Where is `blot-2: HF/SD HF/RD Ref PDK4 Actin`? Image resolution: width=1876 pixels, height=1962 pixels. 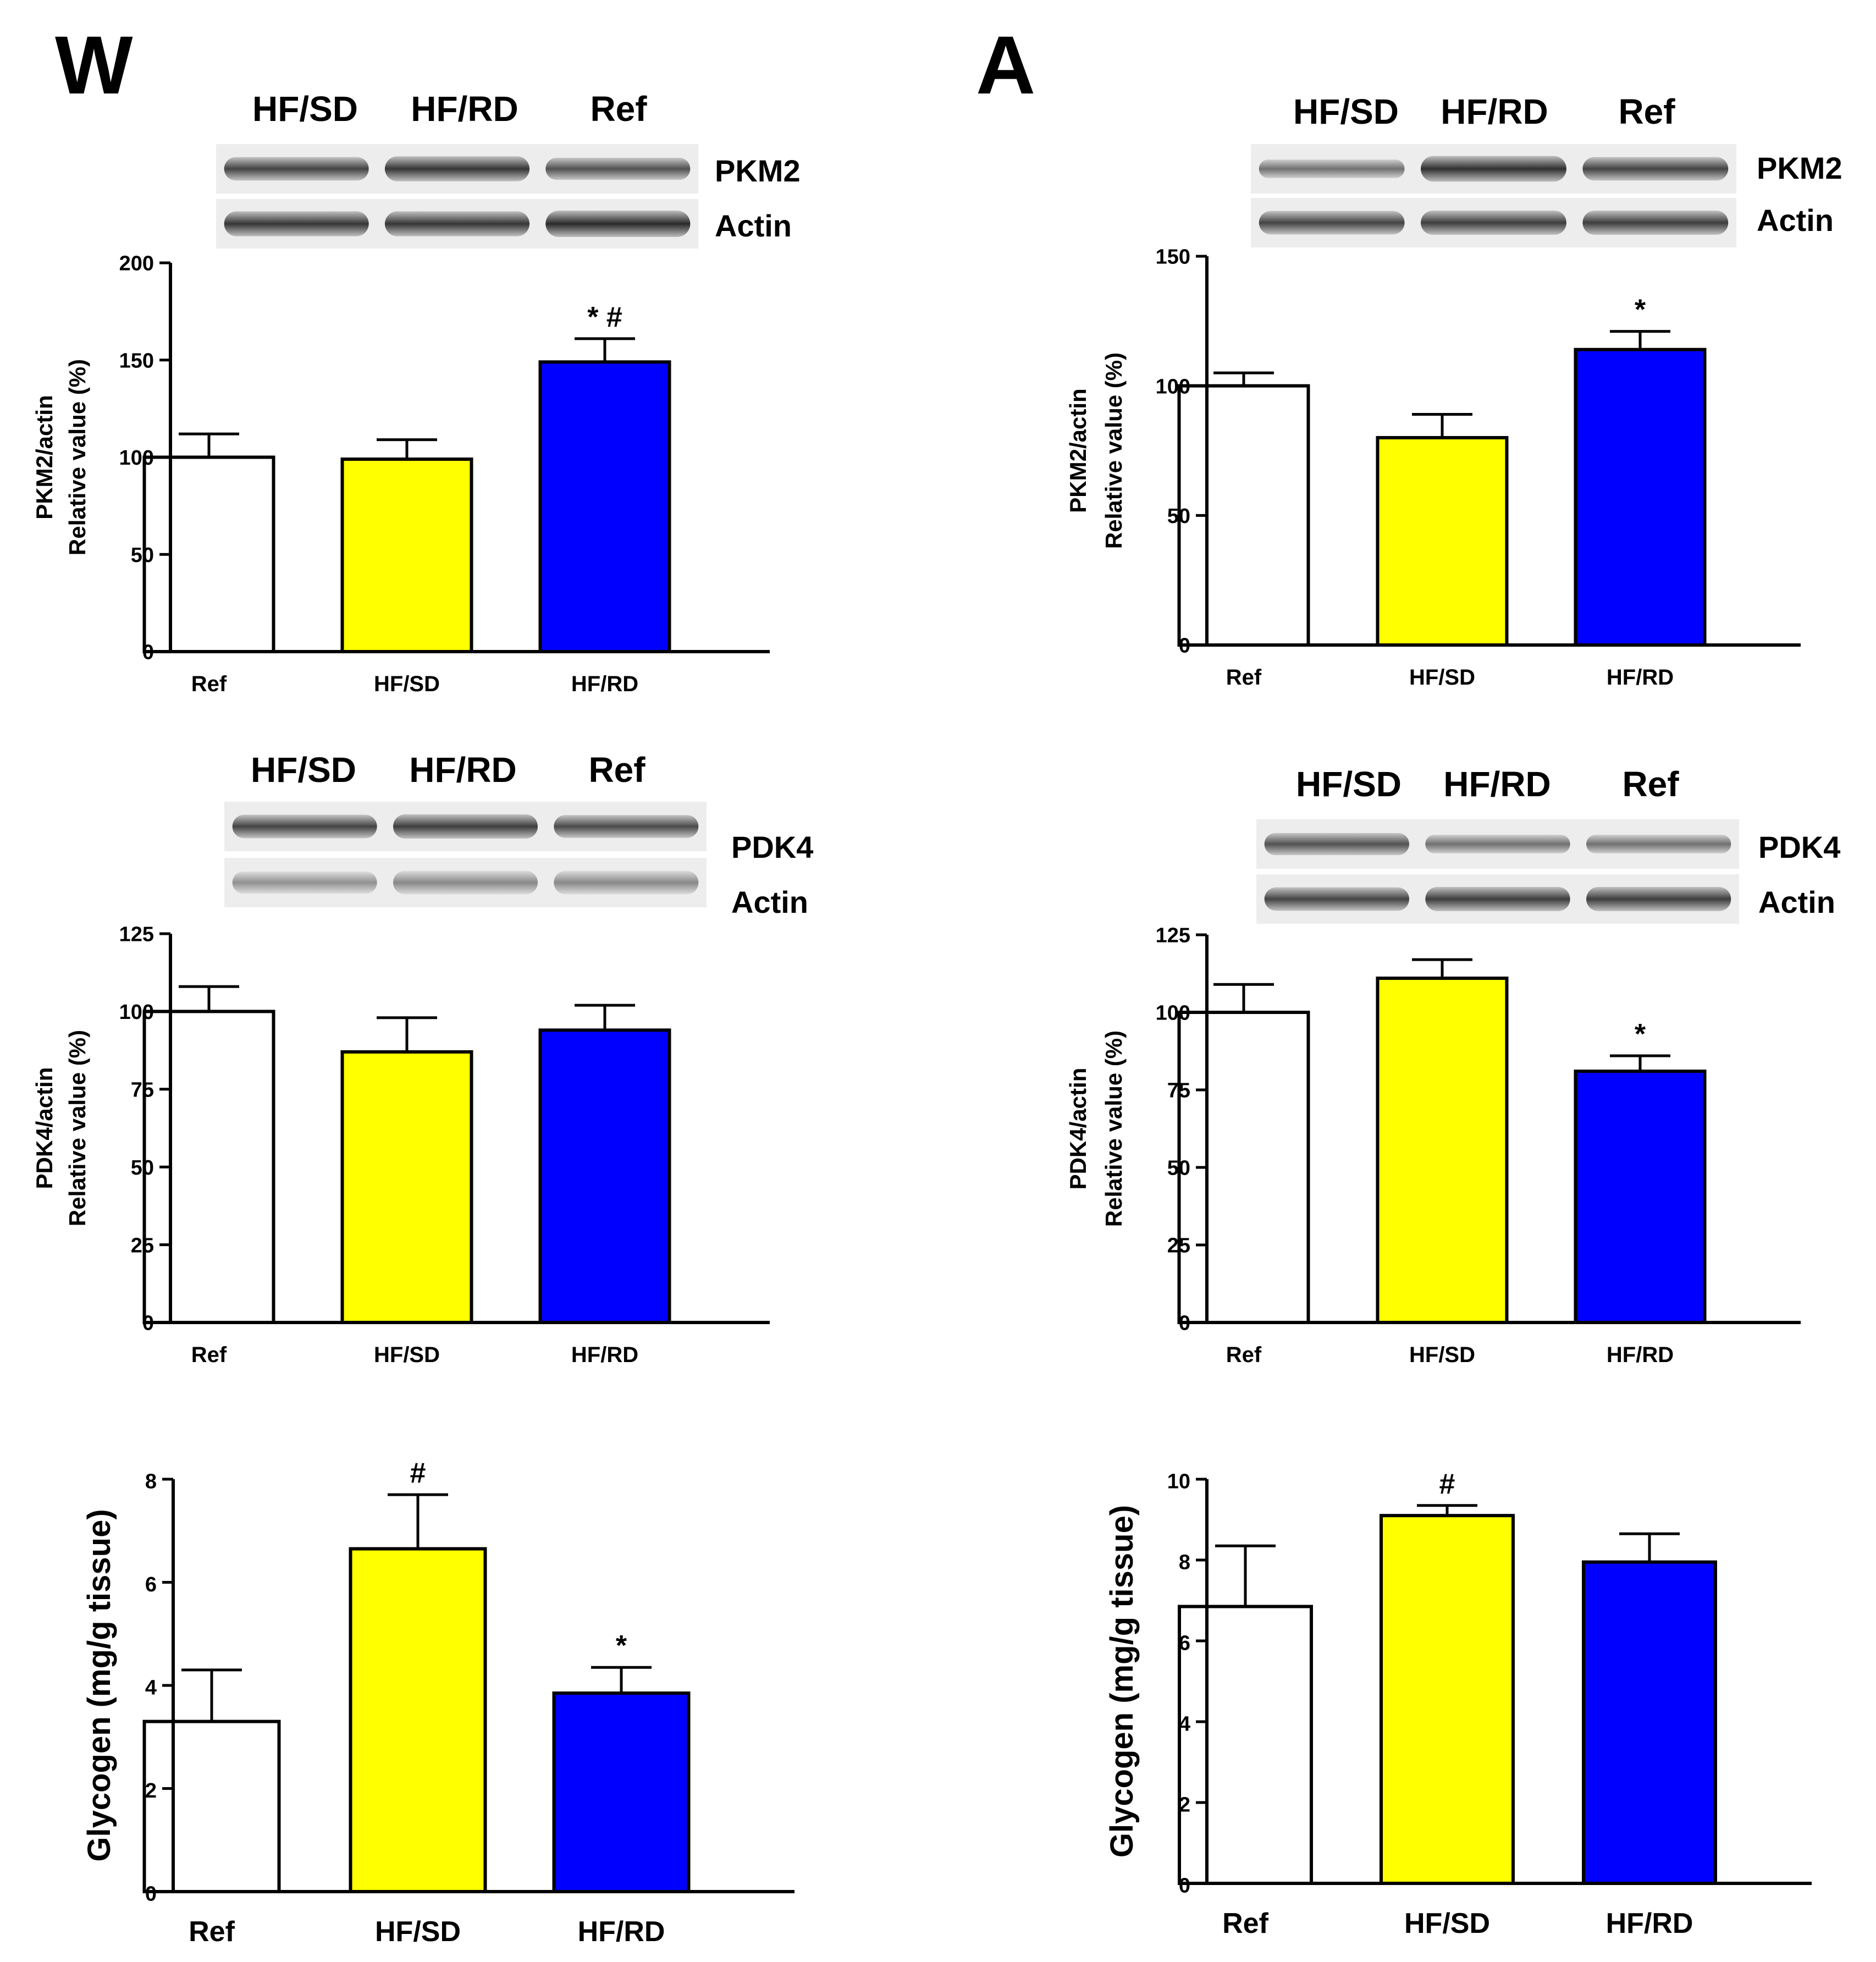
blot-2: HF/SD HF/RD Ref PDK4 Actin is located at coordinates (518, 834).